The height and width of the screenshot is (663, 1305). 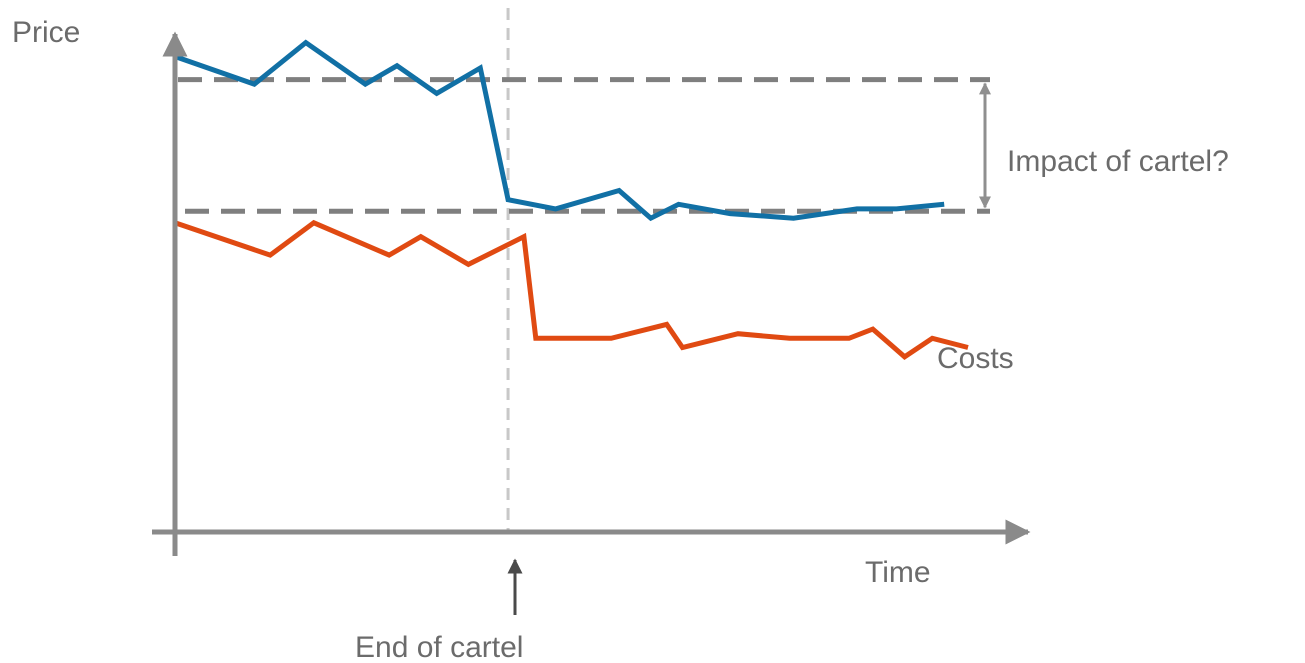 What do you see at coordinates (571, 289) in the screenshot?
I see `costs-series-line` at bounding box center [571, 289].